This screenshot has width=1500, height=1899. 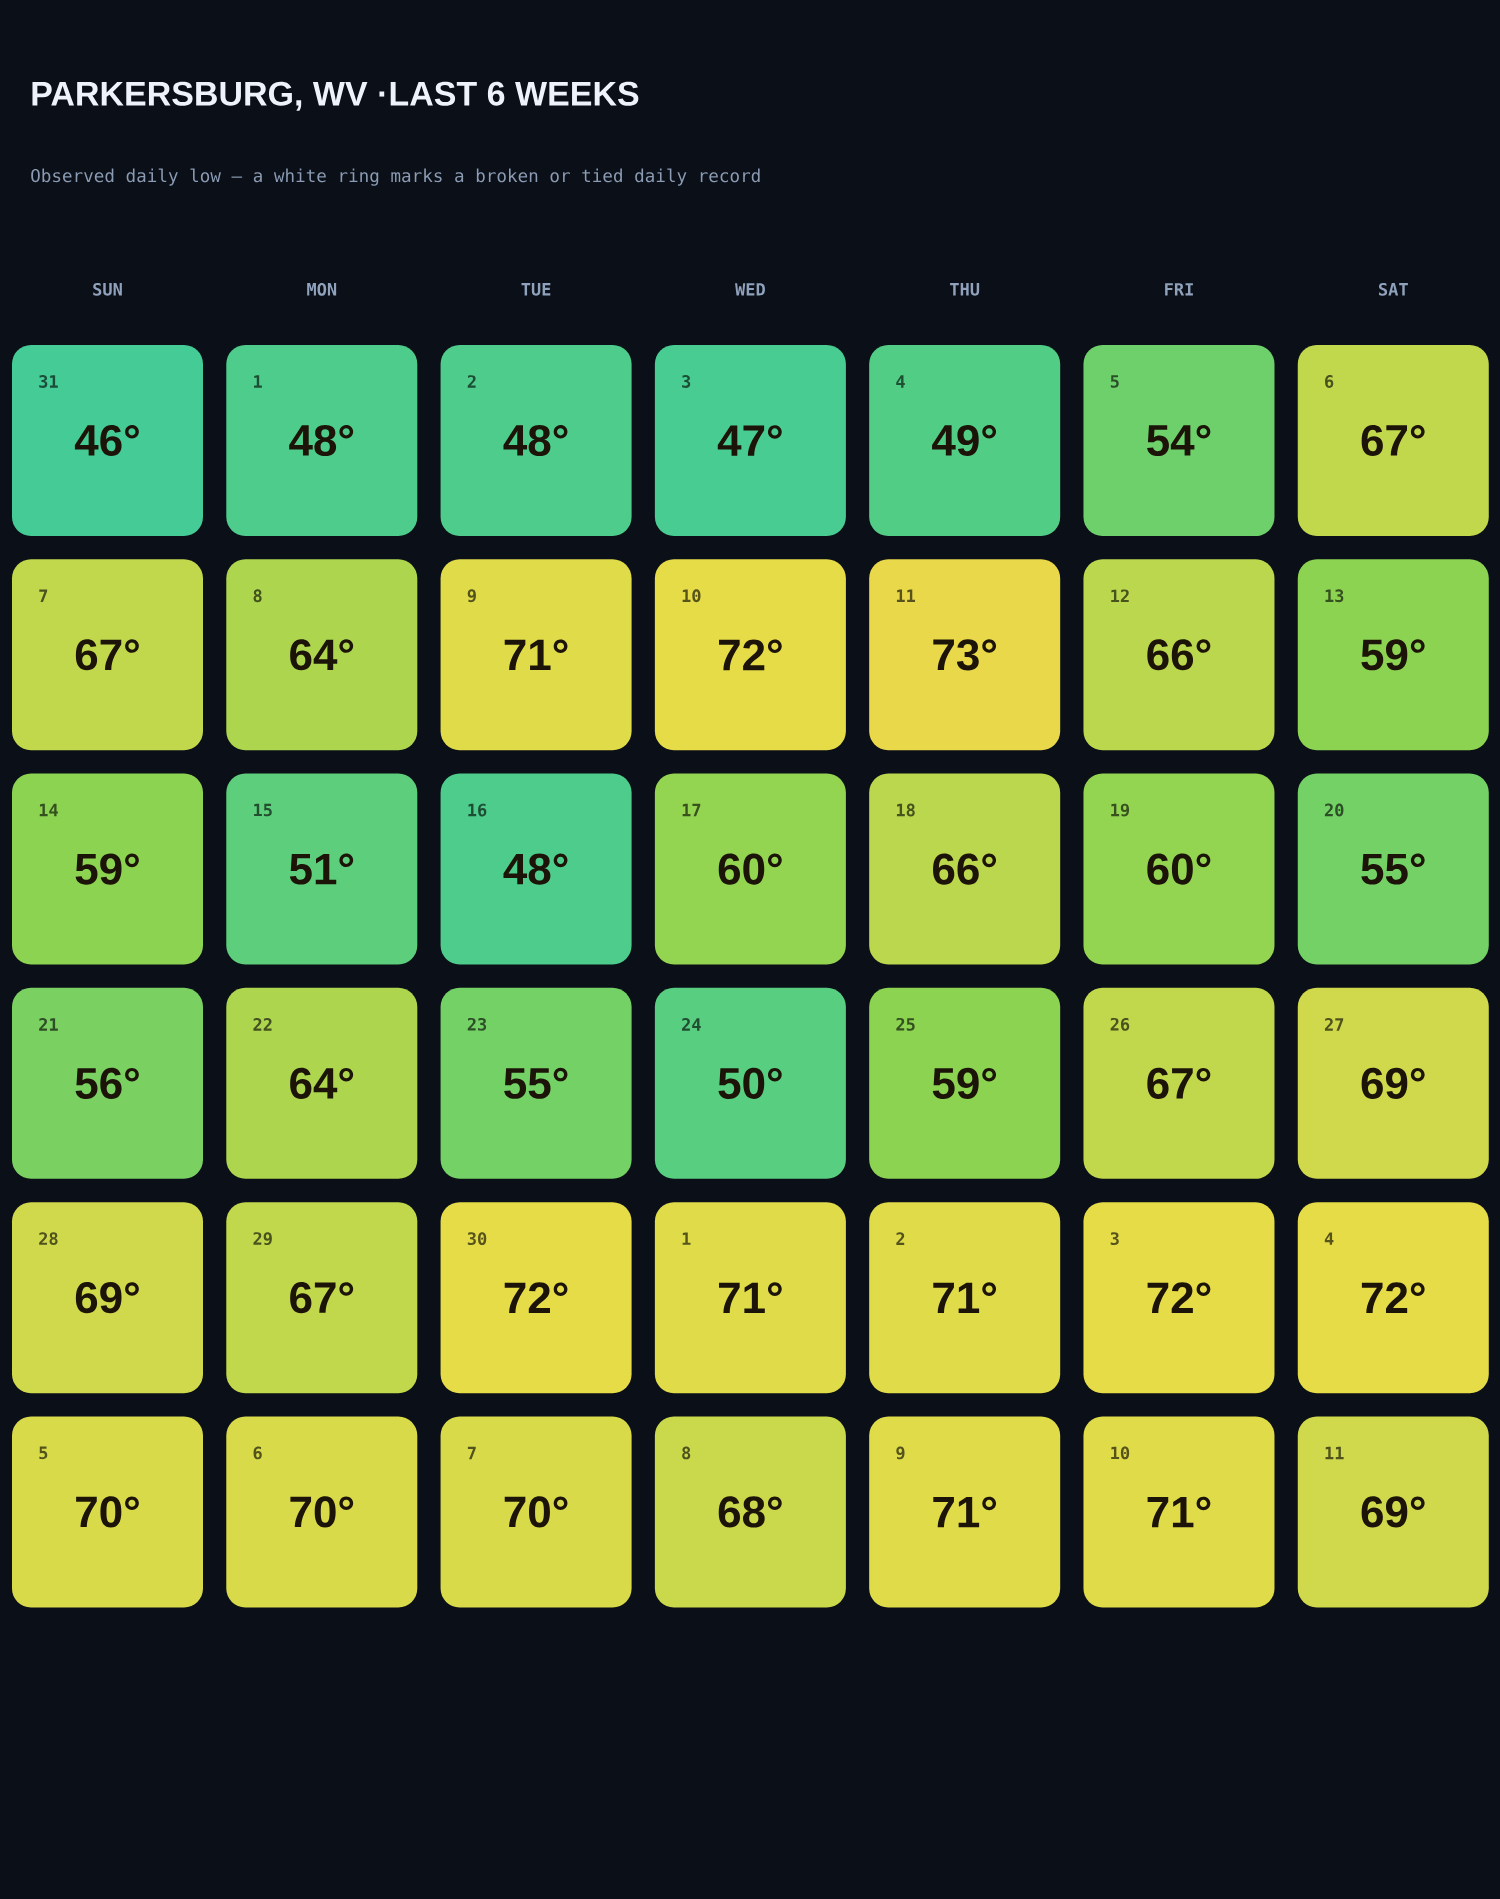 What do you see at coordinates (106, 440) in the screenshot?
I see `data-label: 46°` at bounding box center [106, 440].